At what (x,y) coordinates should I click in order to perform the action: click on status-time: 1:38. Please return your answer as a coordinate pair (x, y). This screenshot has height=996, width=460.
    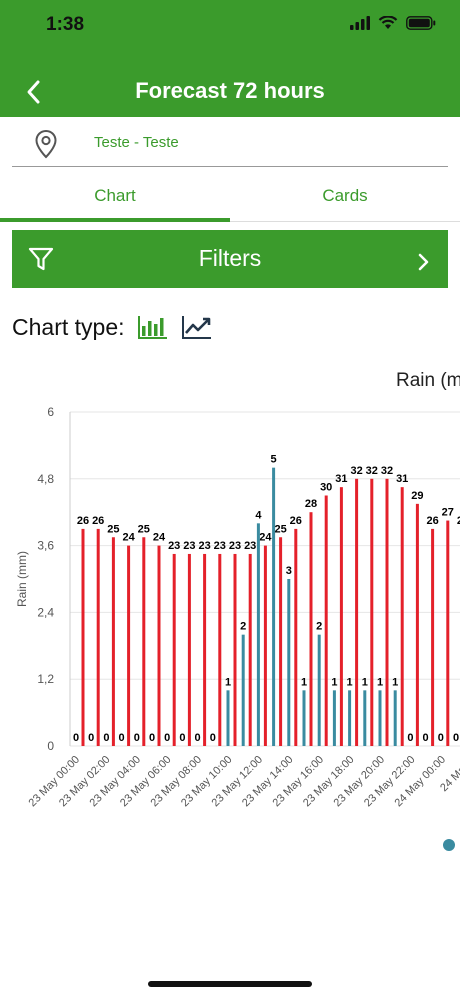
    Looking at the image, I should click on (65, 24).